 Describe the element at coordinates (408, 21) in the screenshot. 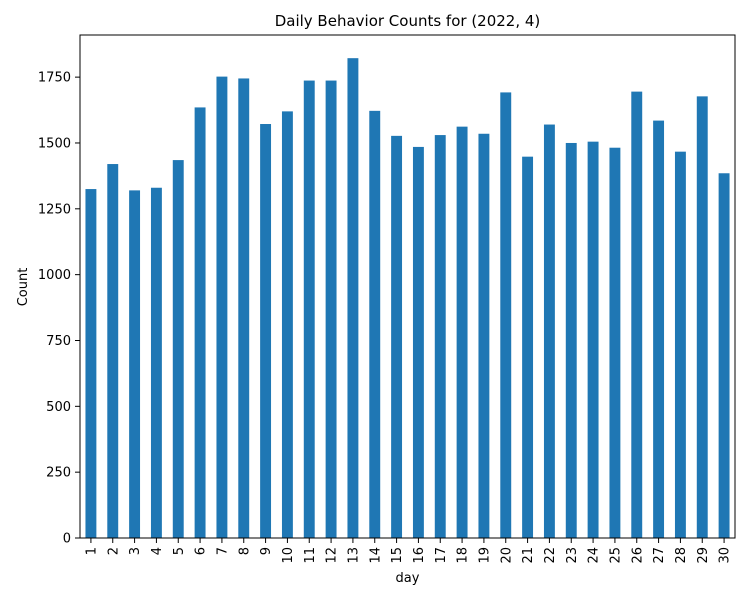

I see `chart-title: Daily Behavior Counts for (2022, 4)` at that location.